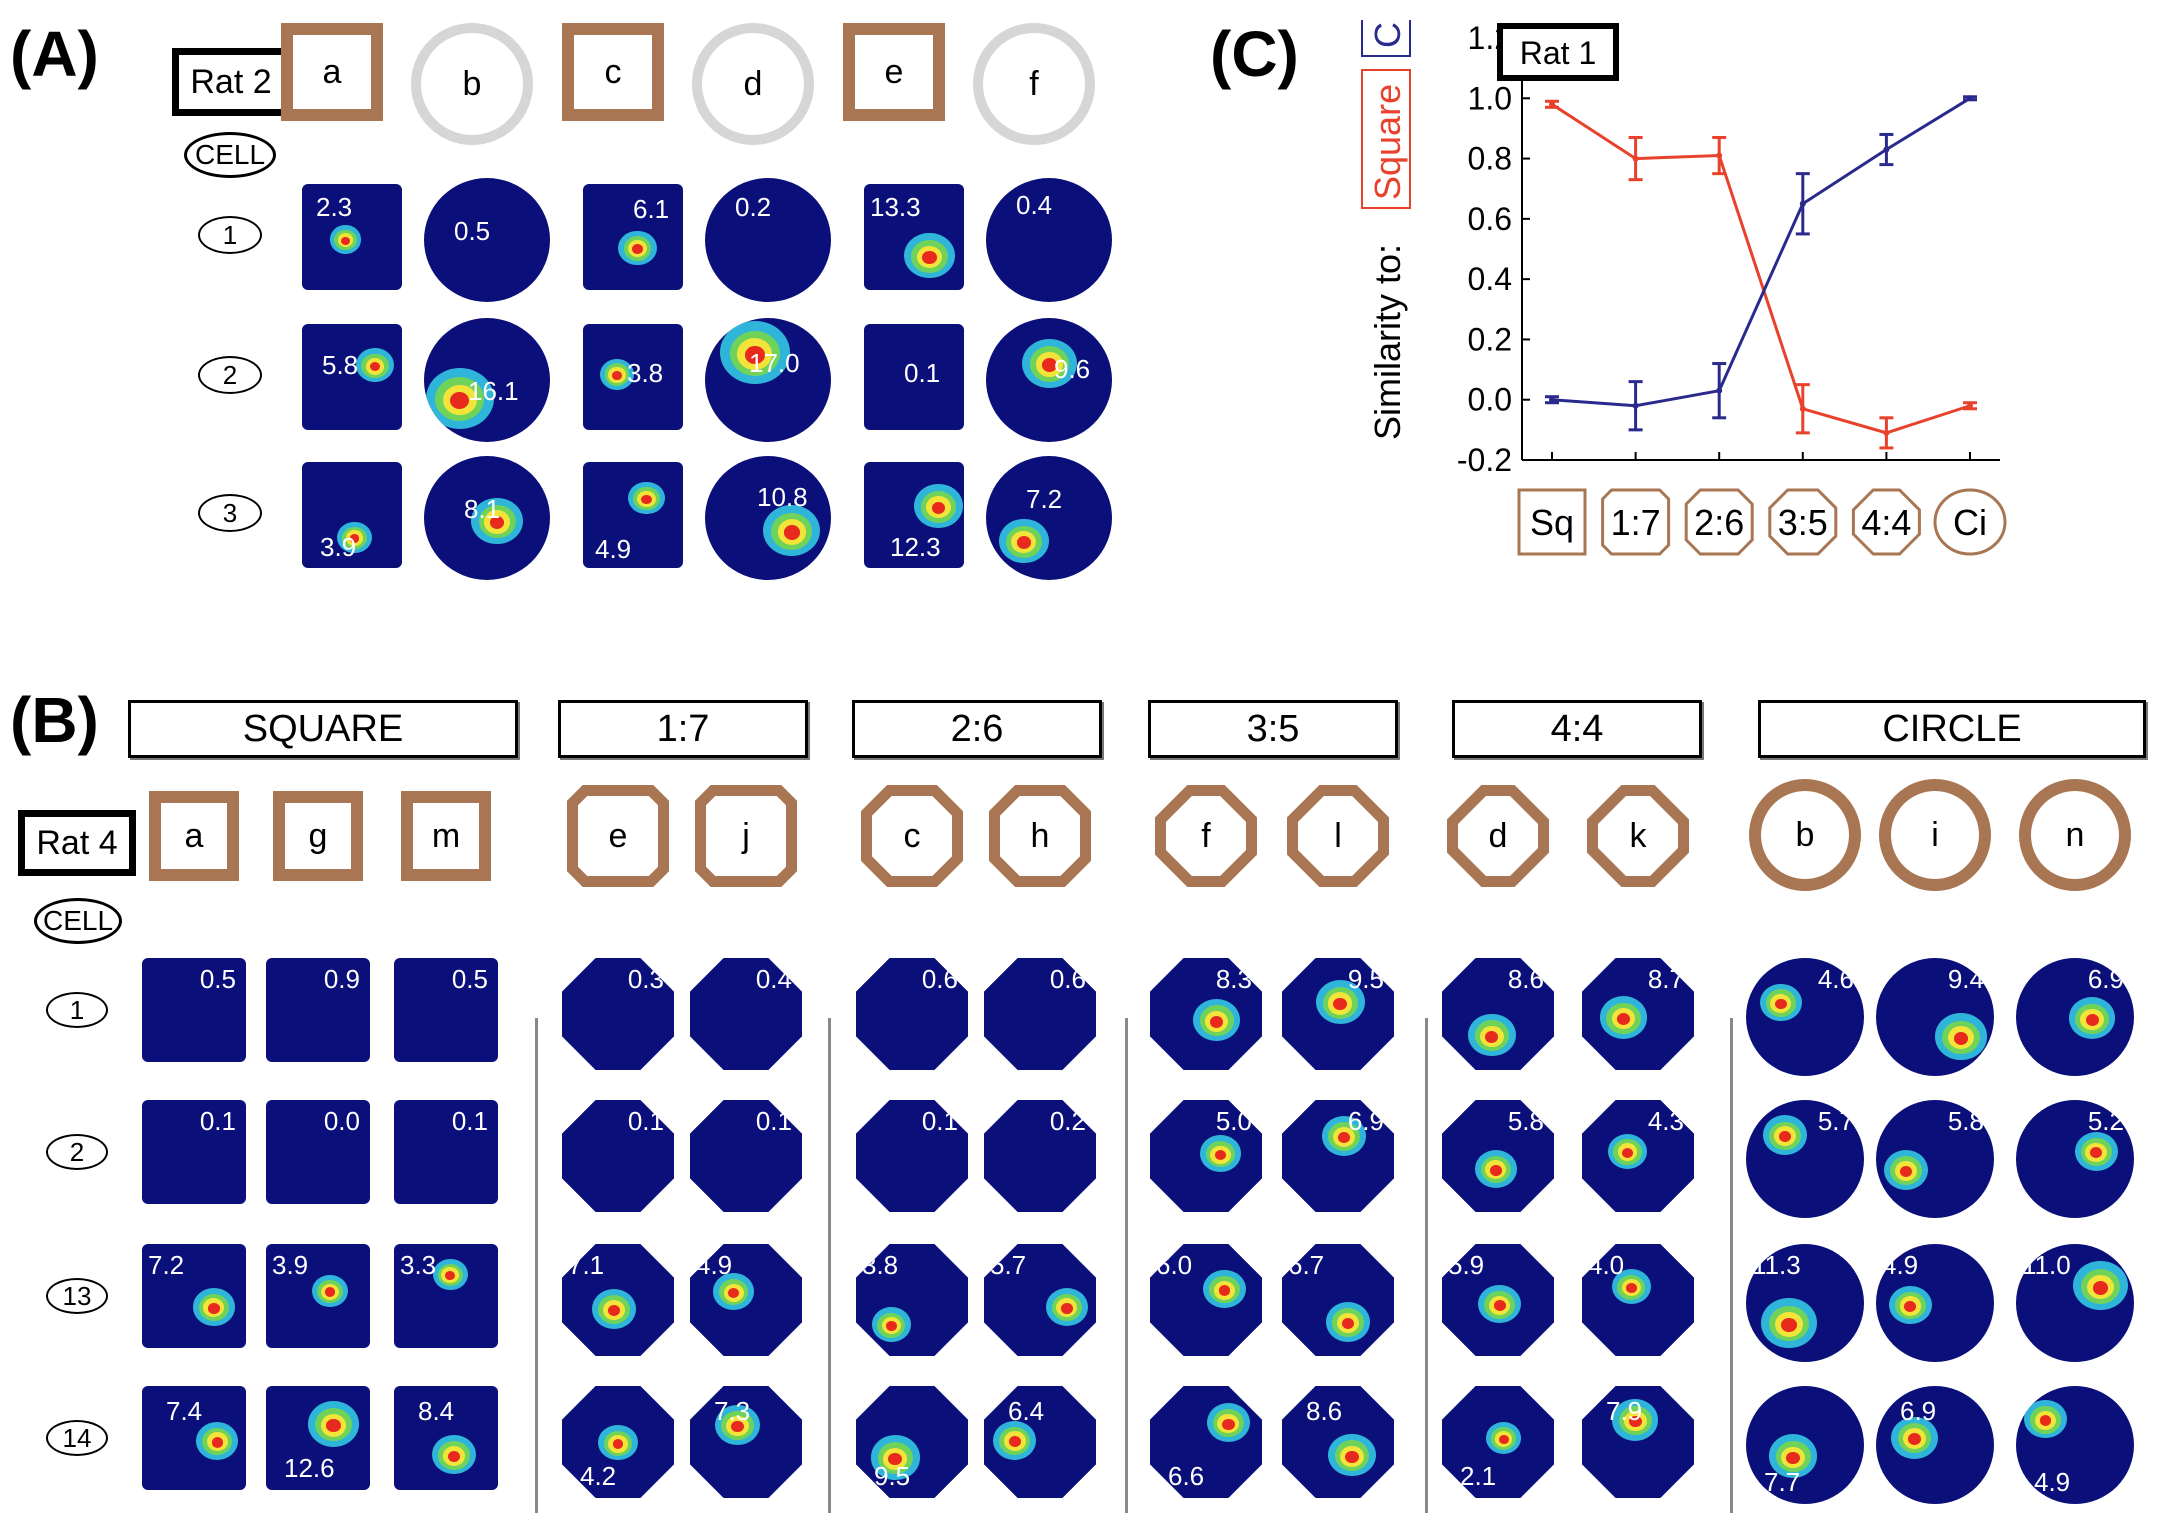  Describe the element at coordinates (1935, 1159) in the screenshot. I see `rate-map-b-2-i: 5.8` at that location.